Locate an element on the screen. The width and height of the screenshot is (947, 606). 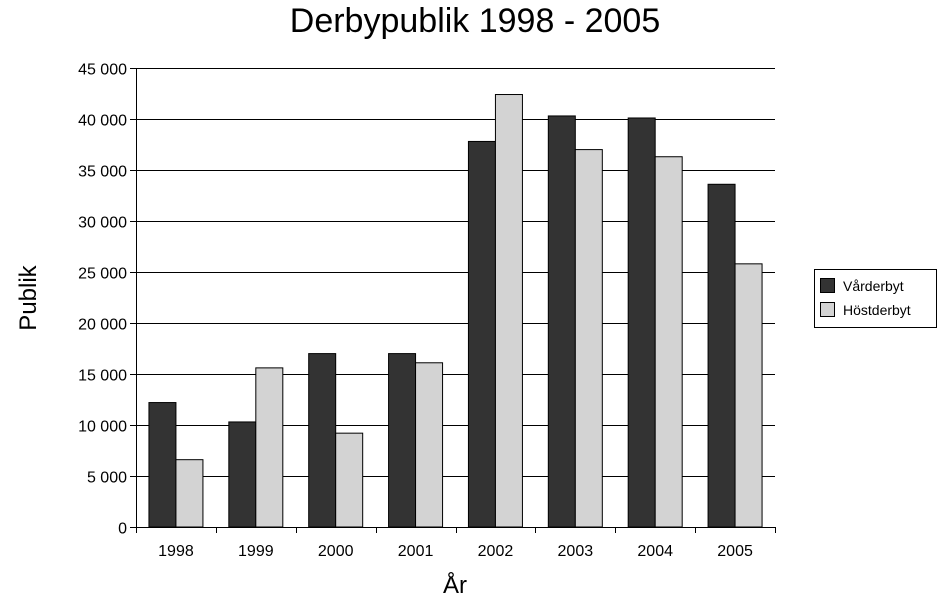
legend-label-Vårderbyt: Vårderbyt is located at coordinates (873, 286).